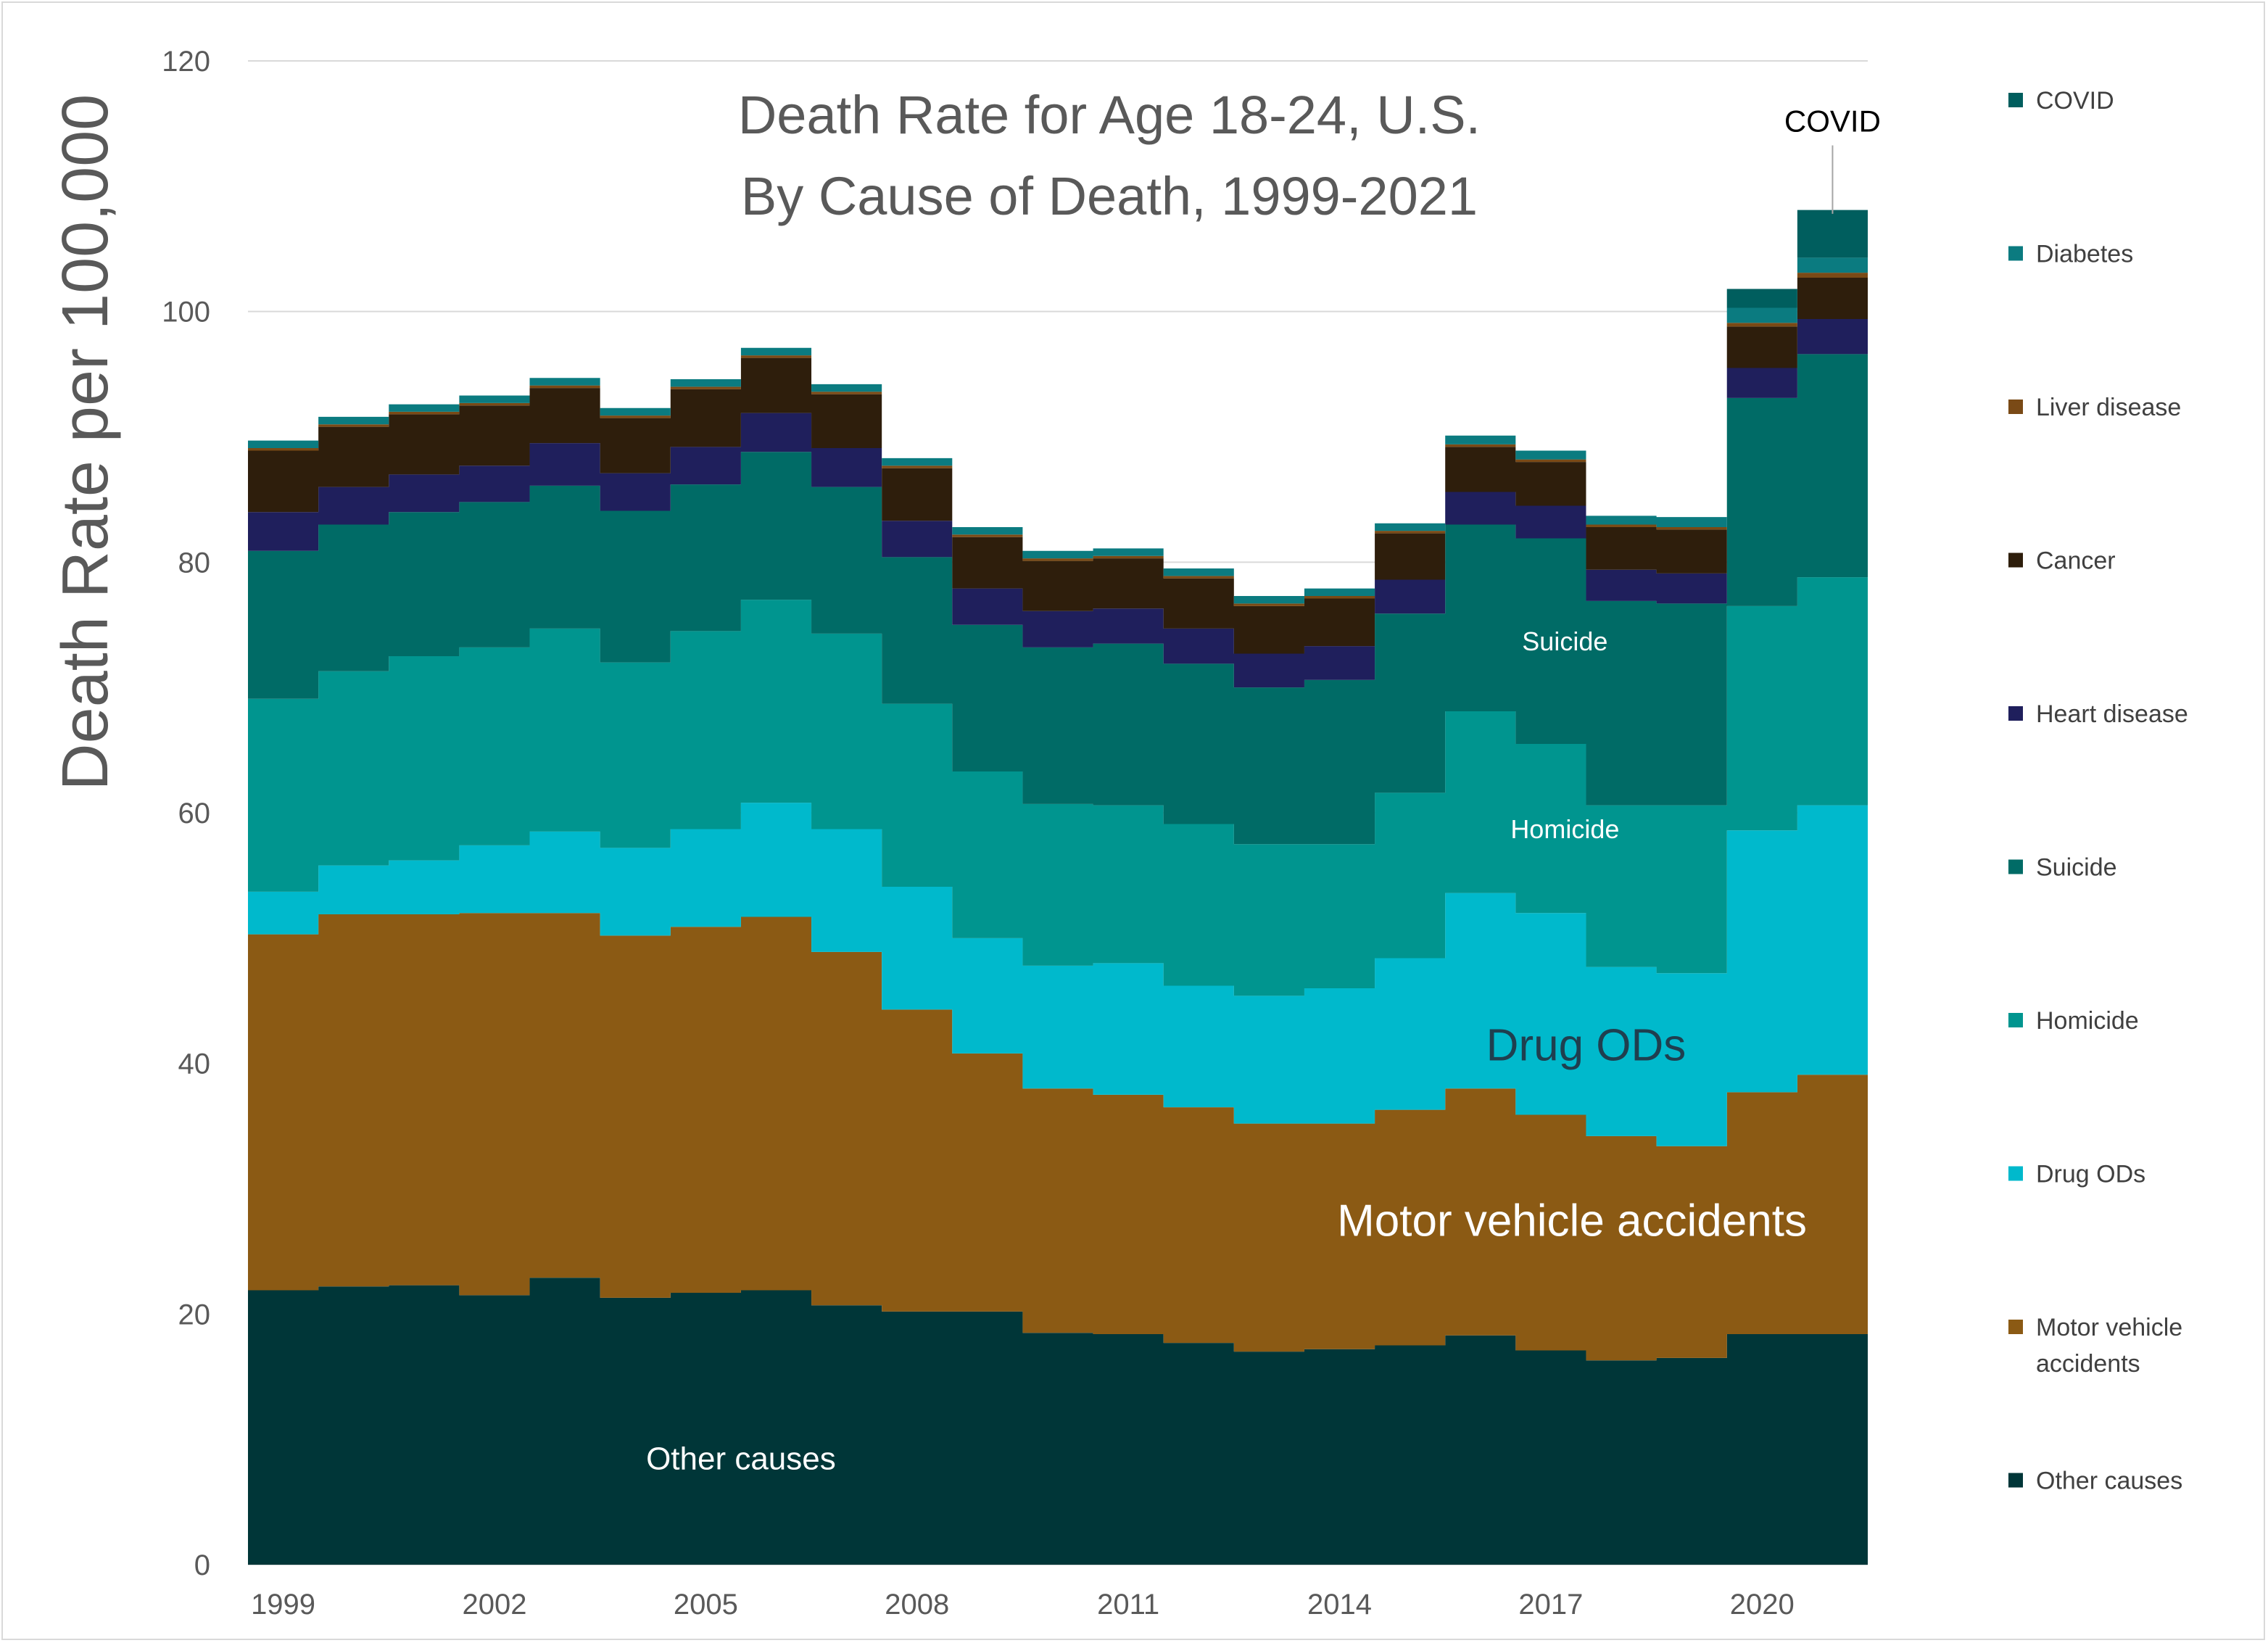 This screenshot has width=2268, height=1643. What do you see at coordinates (2015, 866) in the screenshot?
I see `legend-swatch-suicide` at bounding box center [2015, 866].